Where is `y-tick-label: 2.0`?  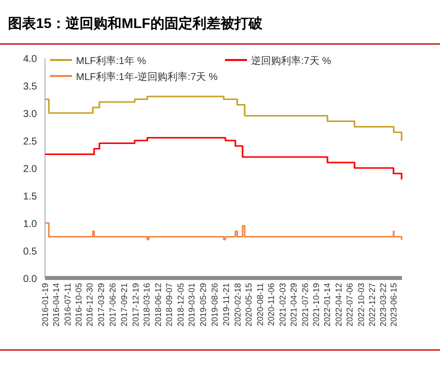
y-tick-label: 2.0 is located at coordinates (30, 169).